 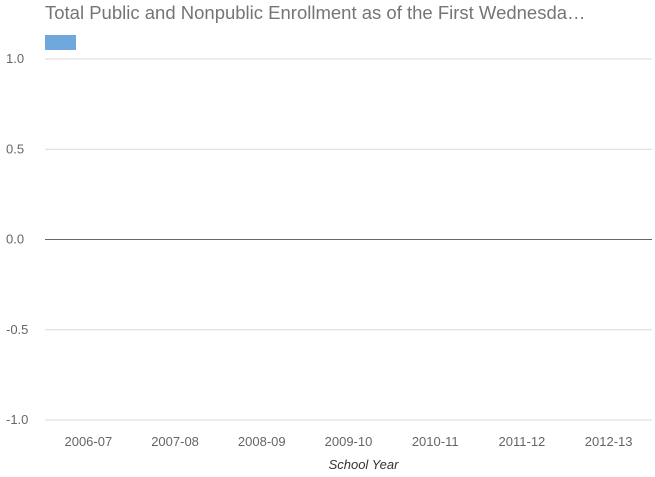 What do you see at coordinates (60, 42) in the screenshot?
I see `legend-swatch` at bounding box center [60, 42].